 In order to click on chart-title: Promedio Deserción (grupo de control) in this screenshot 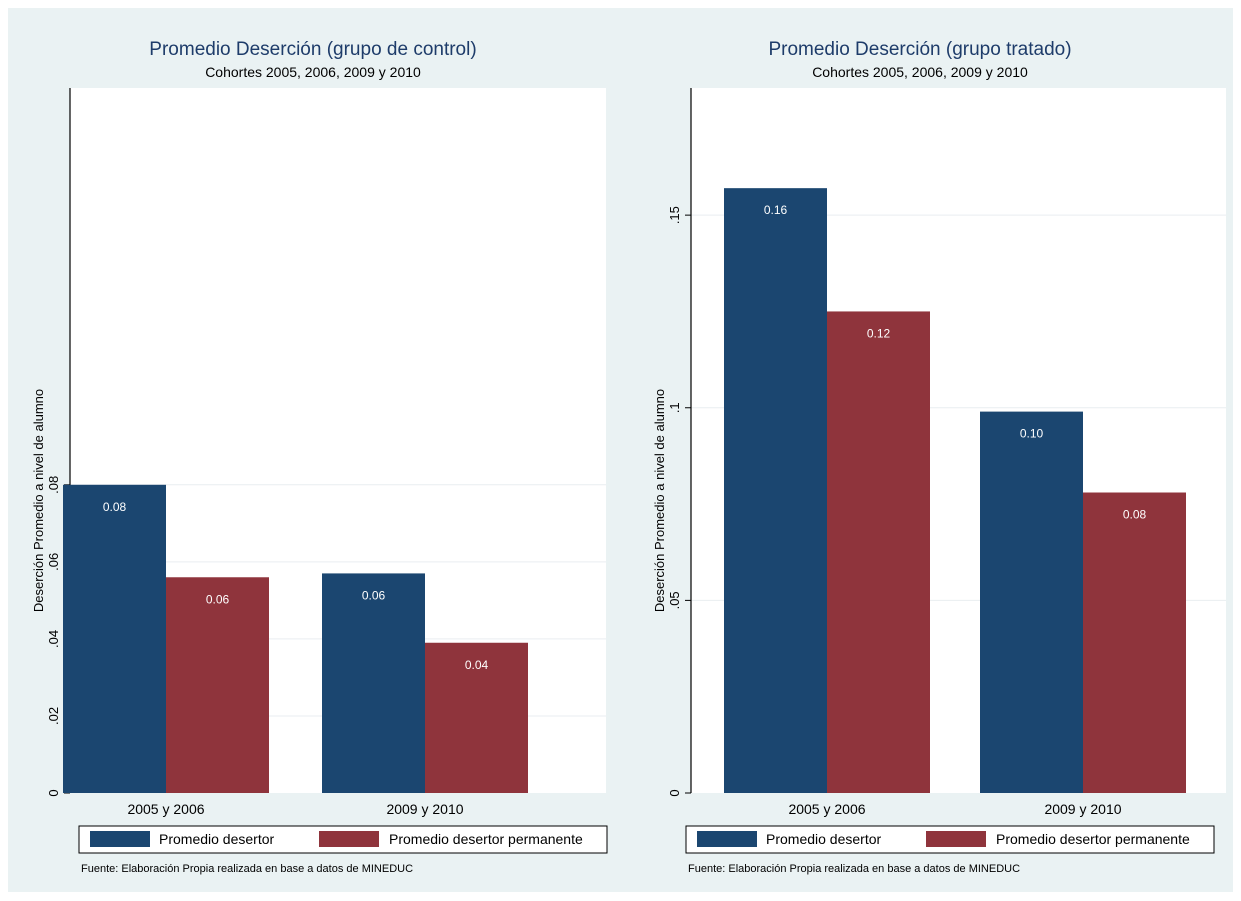, I will do `click(312, 49)`.